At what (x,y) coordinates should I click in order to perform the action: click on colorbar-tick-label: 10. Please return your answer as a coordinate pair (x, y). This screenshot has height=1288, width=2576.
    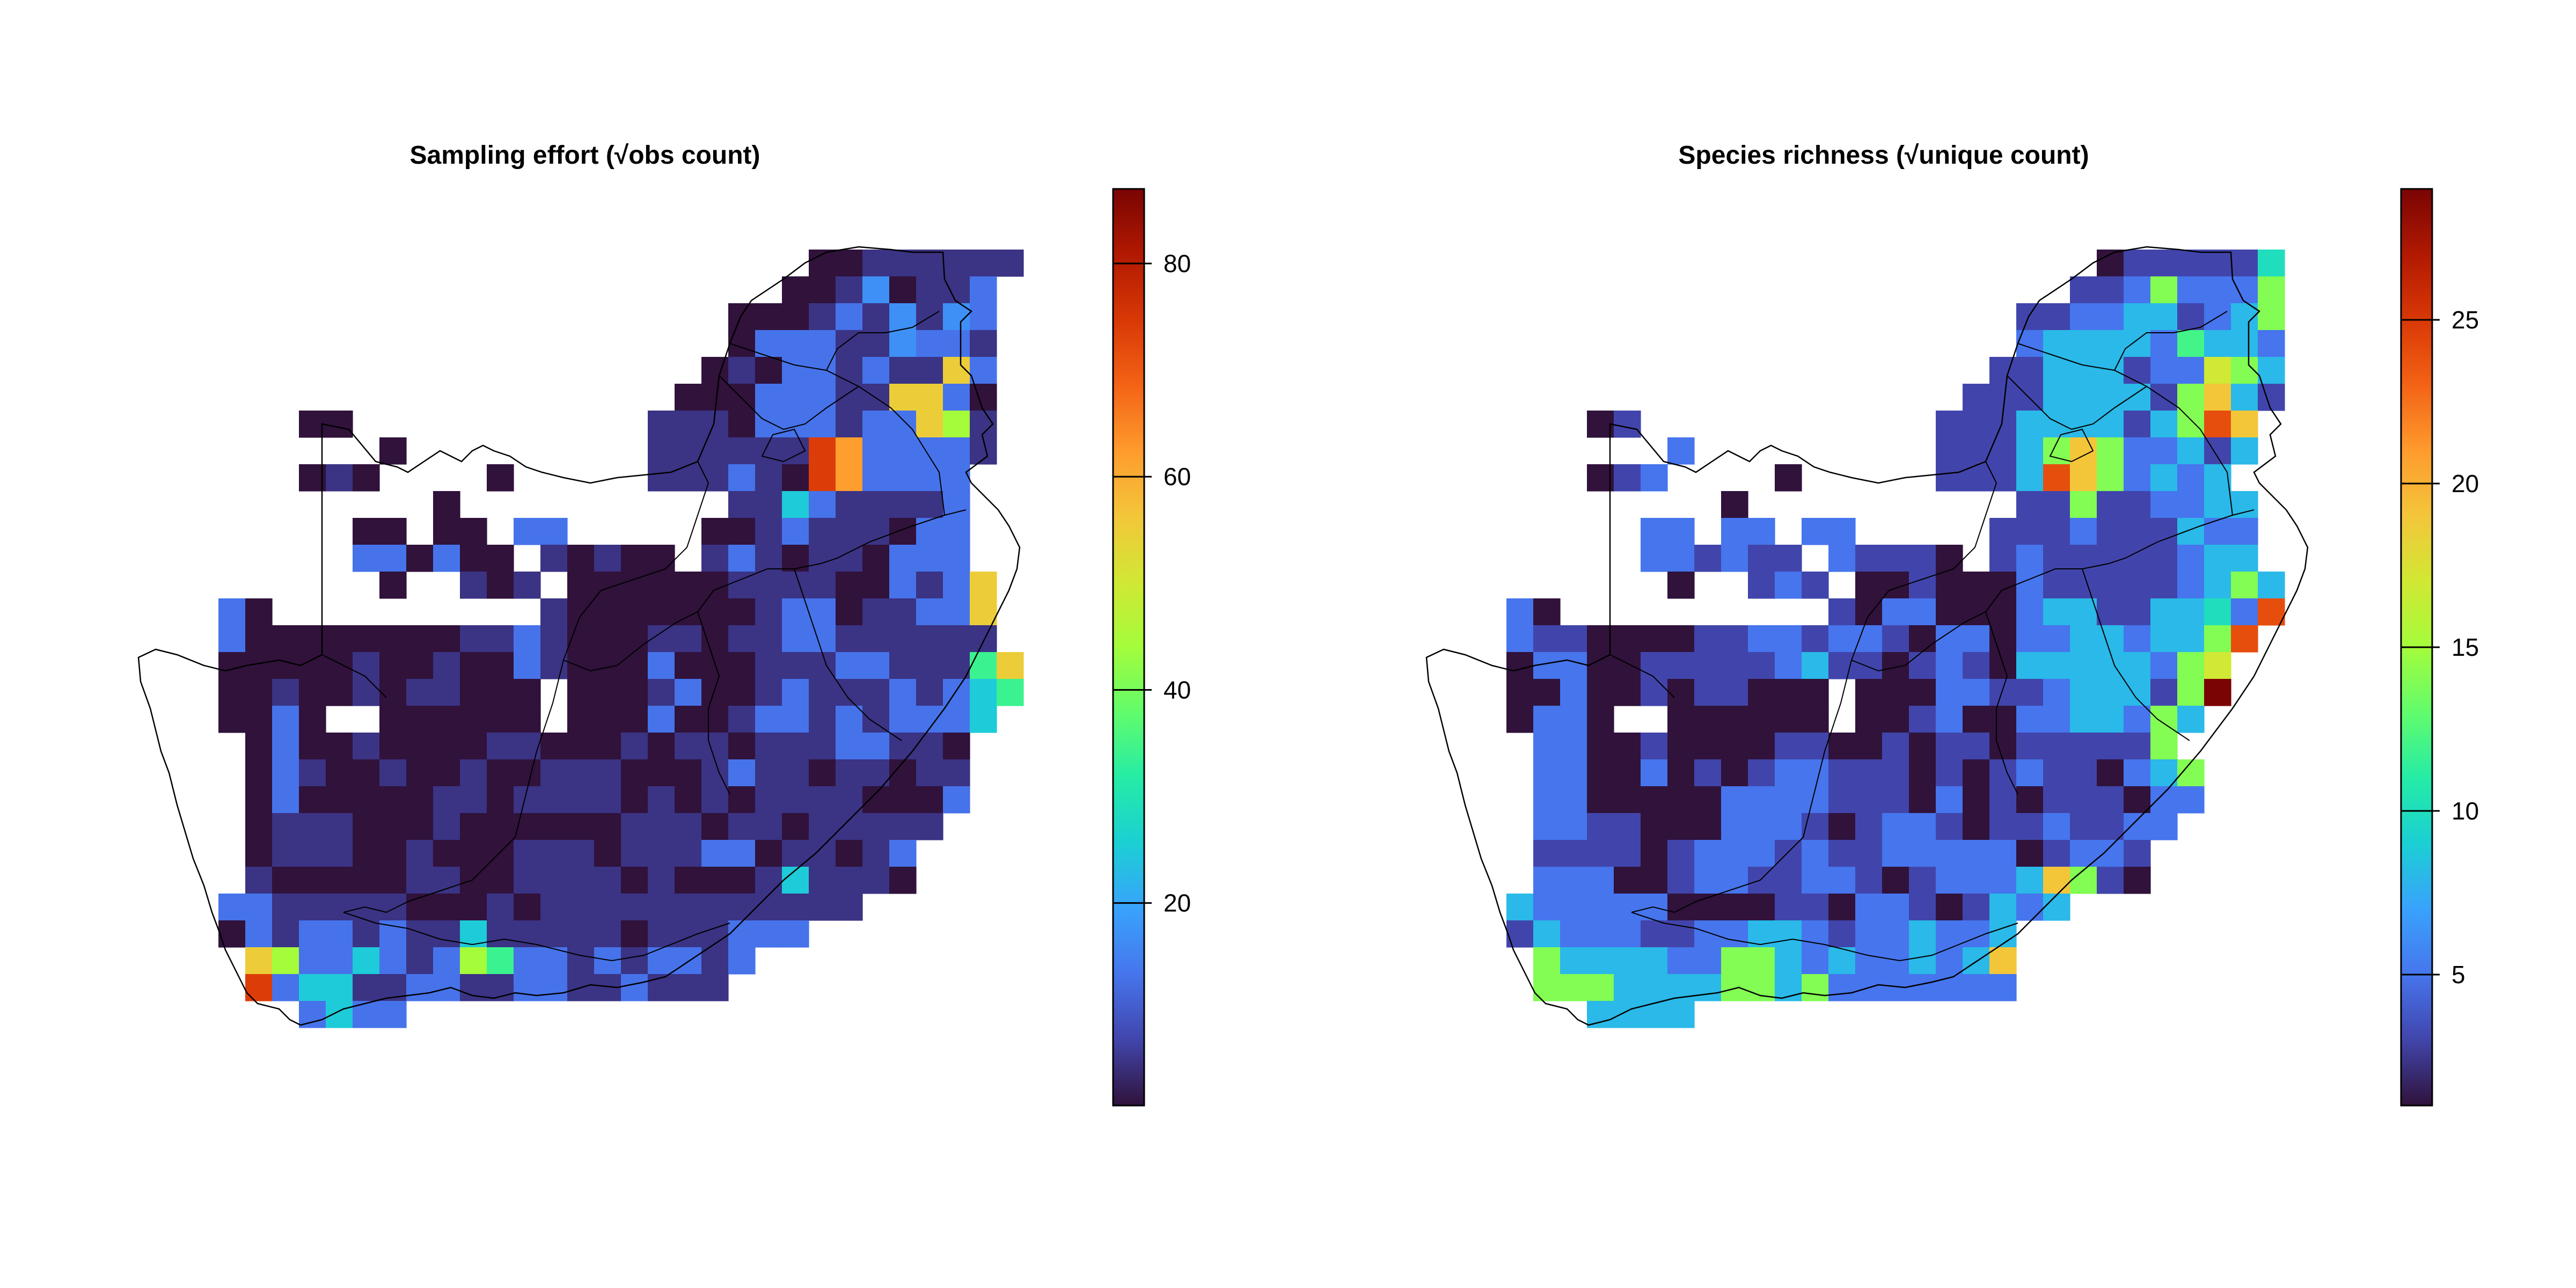
    Looking at the image, I should click on (2465, 811).